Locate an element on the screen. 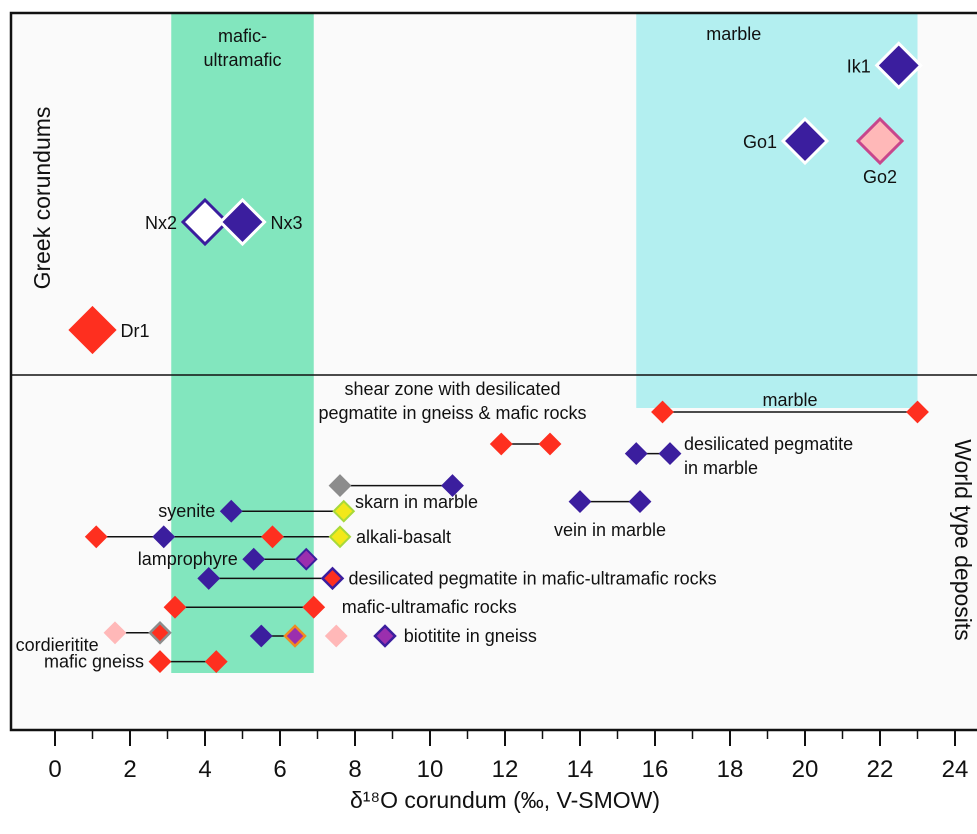  deposit-label: mafic-ultramafic rocks is located at coordinates (429, 607).